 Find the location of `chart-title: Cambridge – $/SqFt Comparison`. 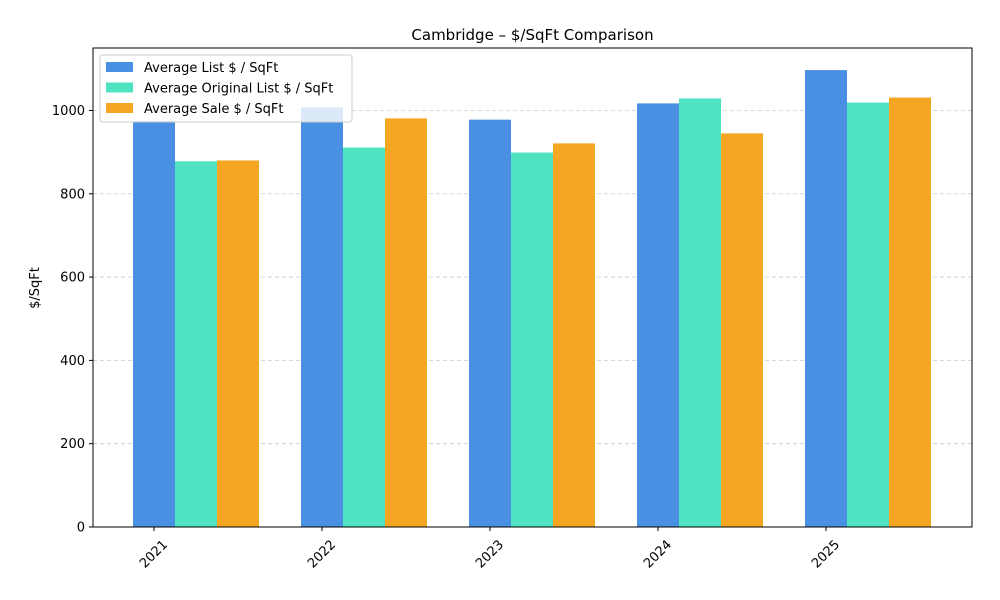

chart-title: Cambridge – $/SqFt Comparison is located at coordinates (532, 35).